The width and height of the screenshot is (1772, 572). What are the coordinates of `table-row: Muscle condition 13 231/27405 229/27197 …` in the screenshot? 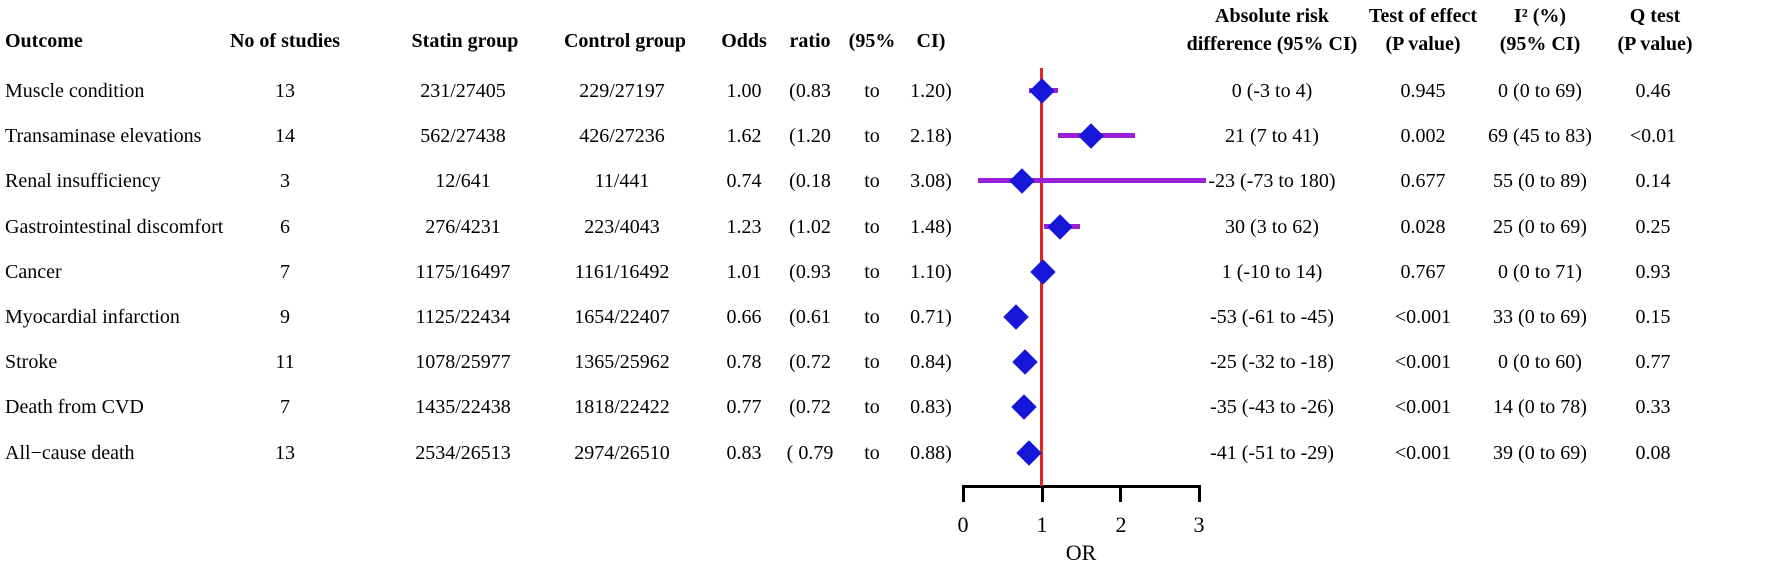 It's located at (886, 91).